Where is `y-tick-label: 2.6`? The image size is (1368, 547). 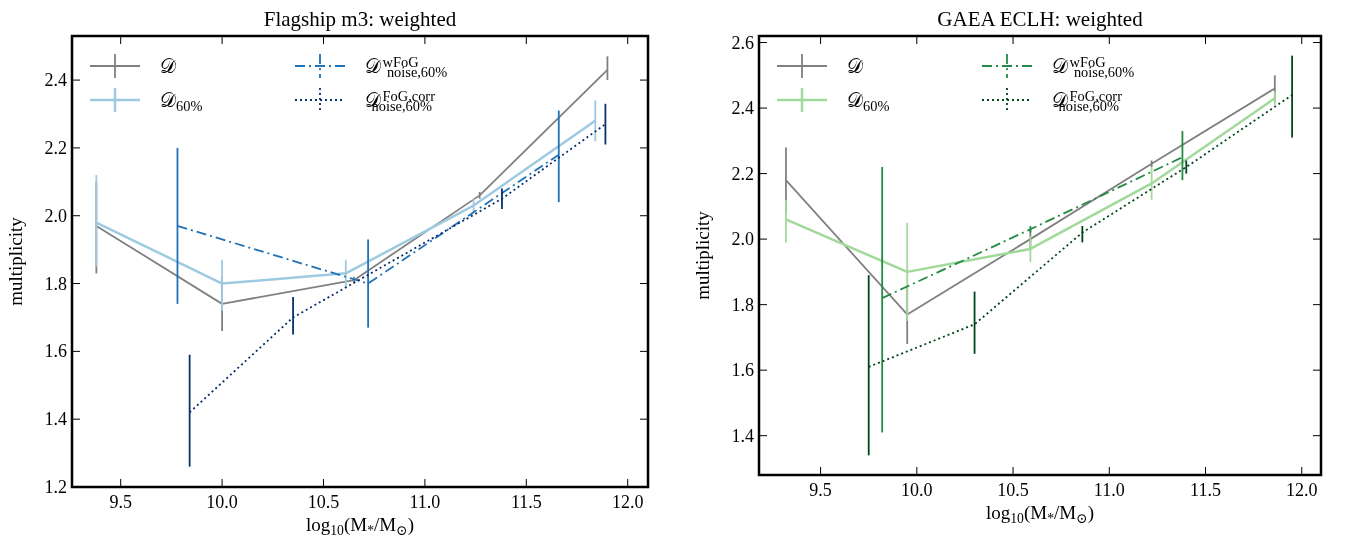 y-tick-label: 2.6 is located at coordinates (742, 42).